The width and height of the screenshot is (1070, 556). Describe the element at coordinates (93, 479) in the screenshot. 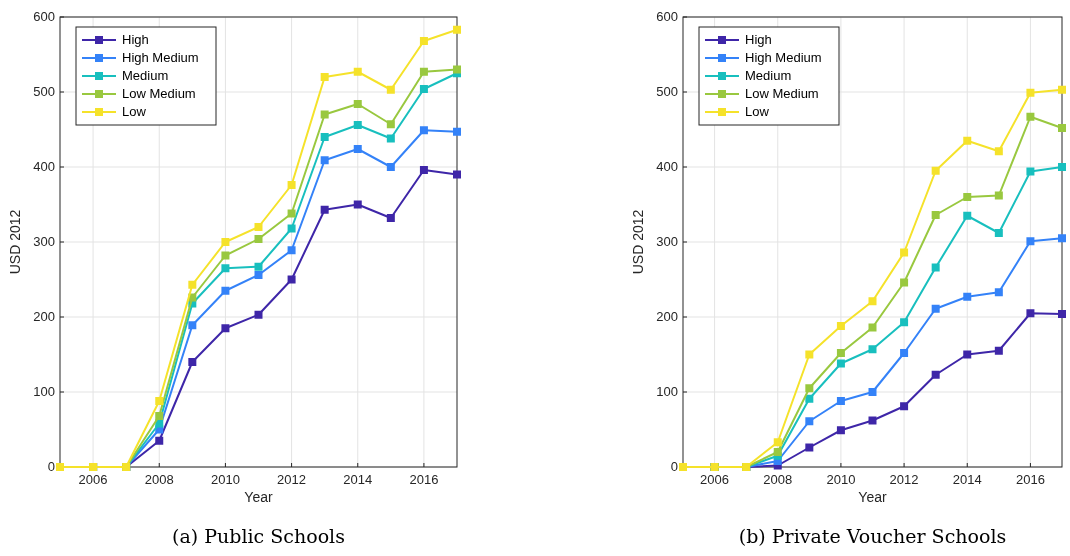

I see `x-tick-label: 2006` at that location.